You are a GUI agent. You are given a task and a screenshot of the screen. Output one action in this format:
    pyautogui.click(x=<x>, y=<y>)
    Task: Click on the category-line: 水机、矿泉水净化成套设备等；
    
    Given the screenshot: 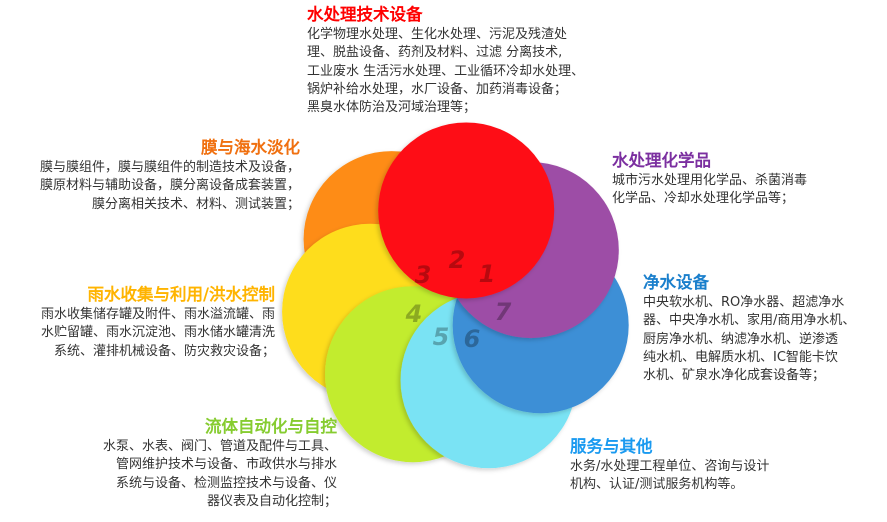 What is the action you would take?
    pyautogui.click(x=734, y=376)
    